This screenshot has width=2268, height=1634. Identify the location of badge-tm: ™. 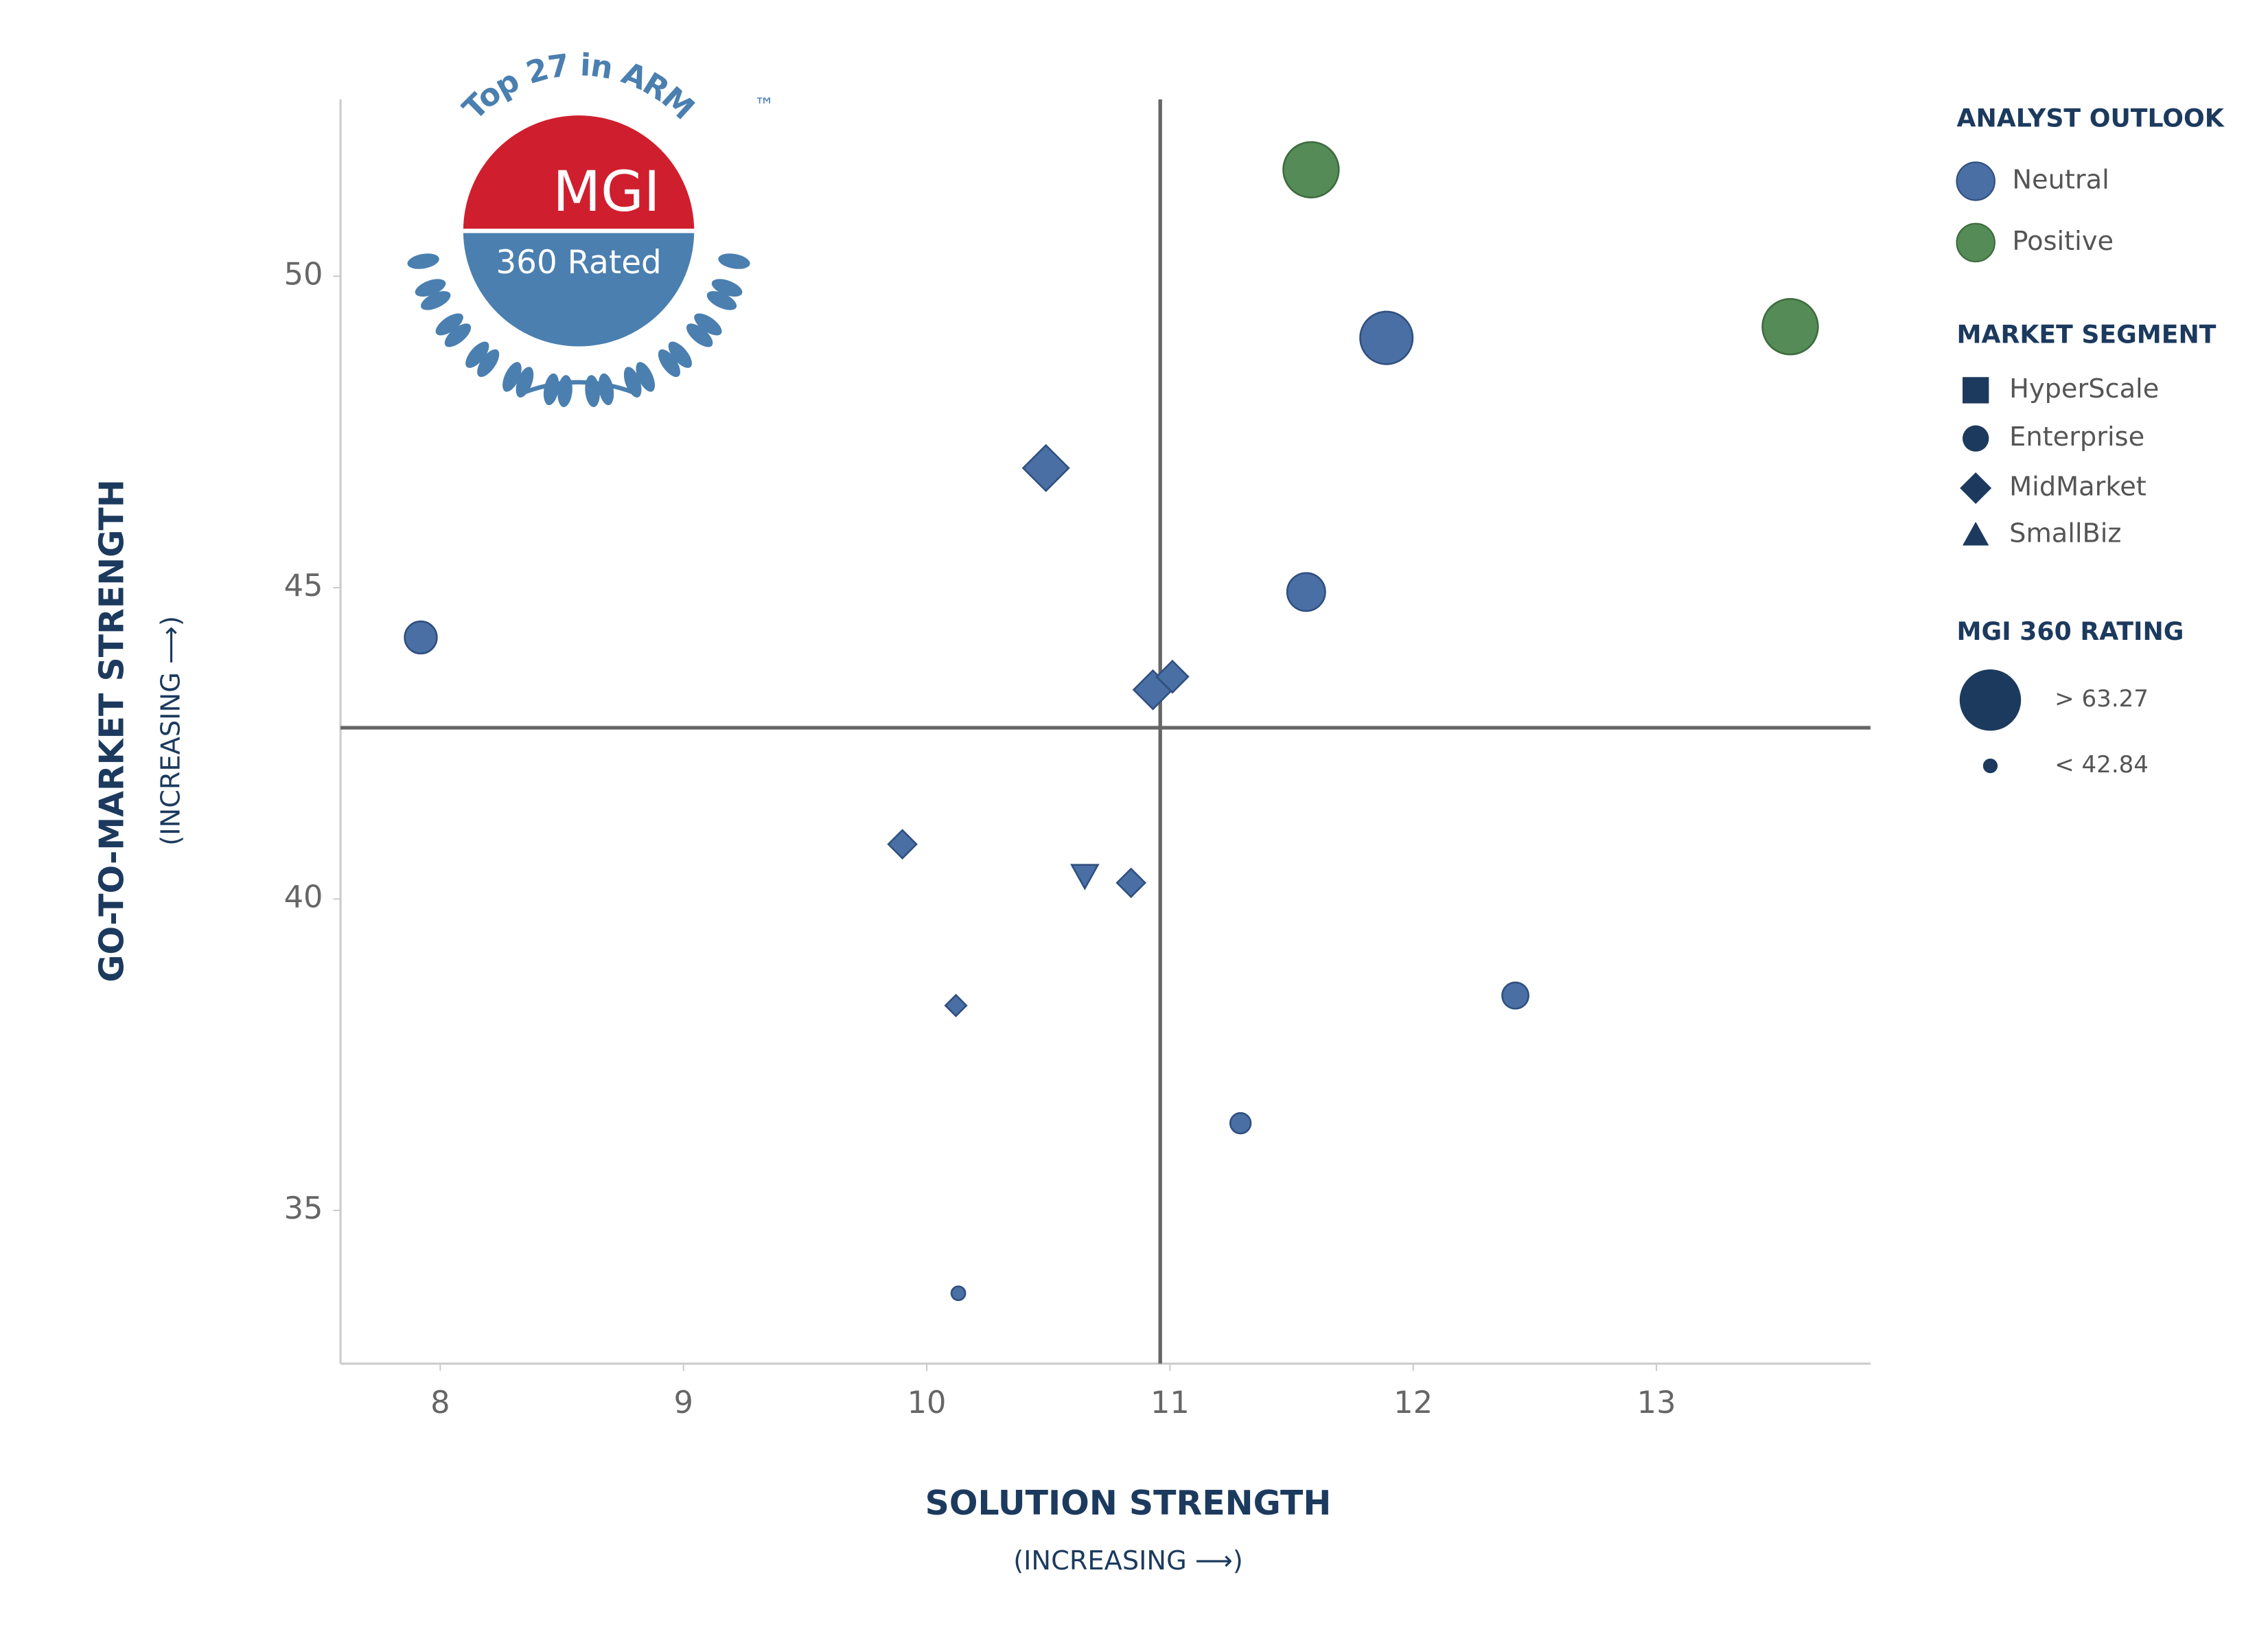
(764, 106).